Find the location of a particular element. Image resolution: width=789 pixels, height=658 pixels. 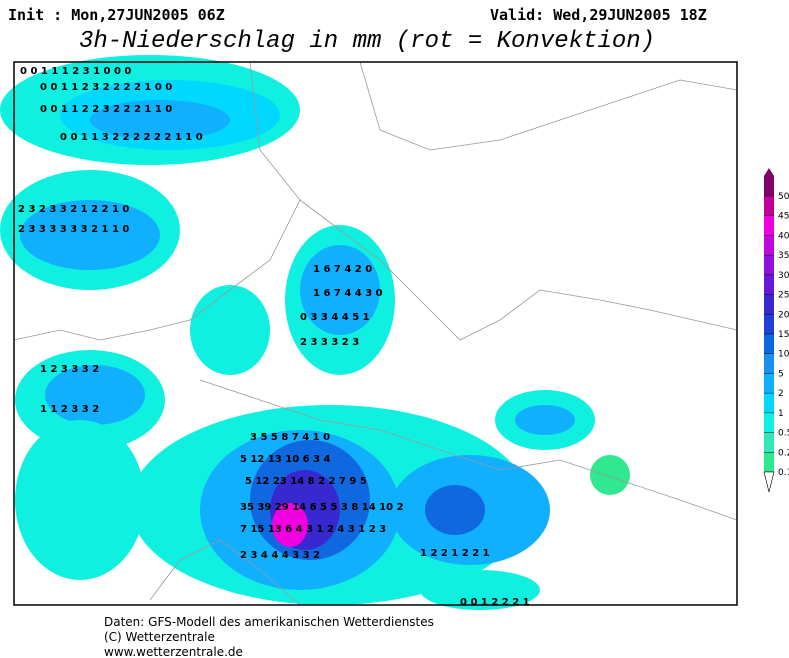

precip-value-row: 0 0 1 1 1 2 3 1 0 0 0 is located at coordinates (75, 71).